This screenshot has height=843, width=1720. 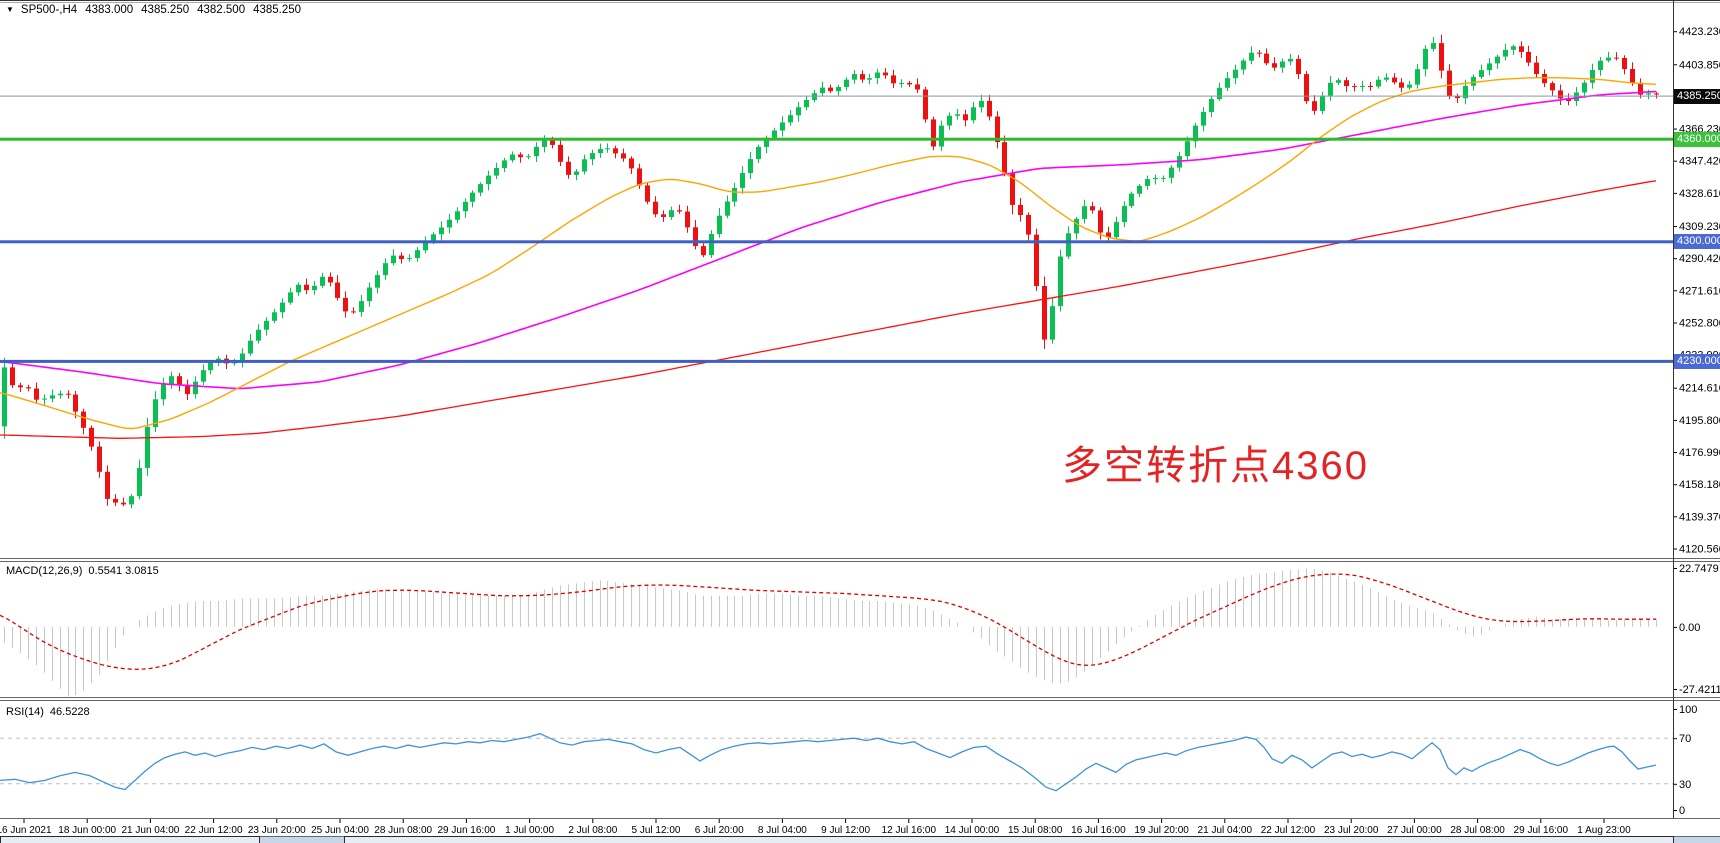 I want to click on svg-text: 4176.990, so click(x=1699, y=453).